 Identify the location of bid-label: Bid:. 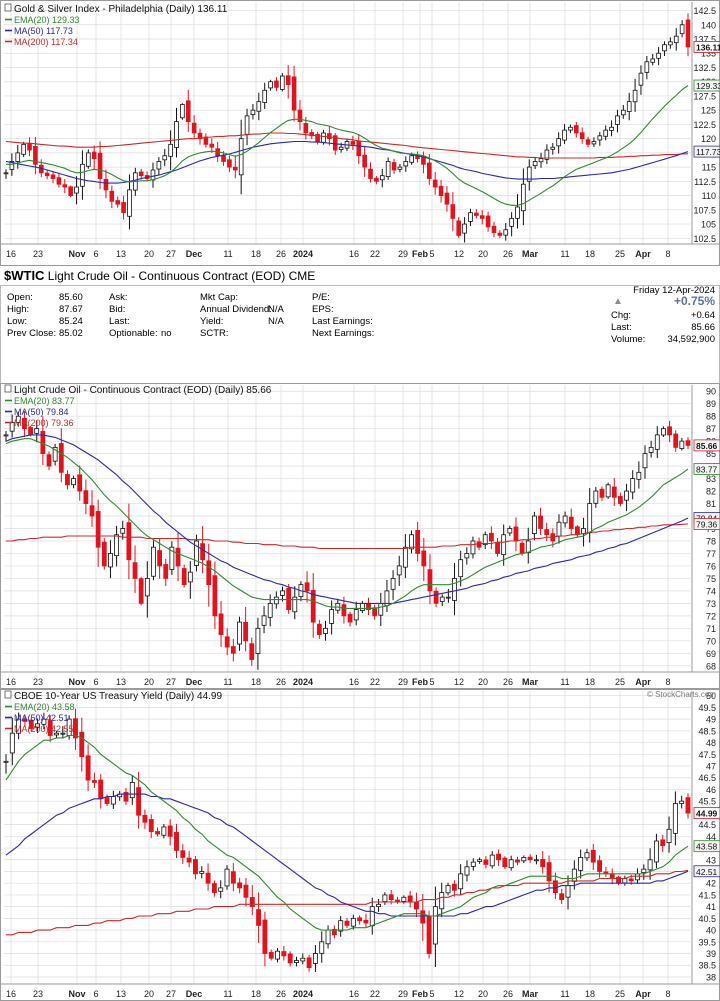
(117, 309).